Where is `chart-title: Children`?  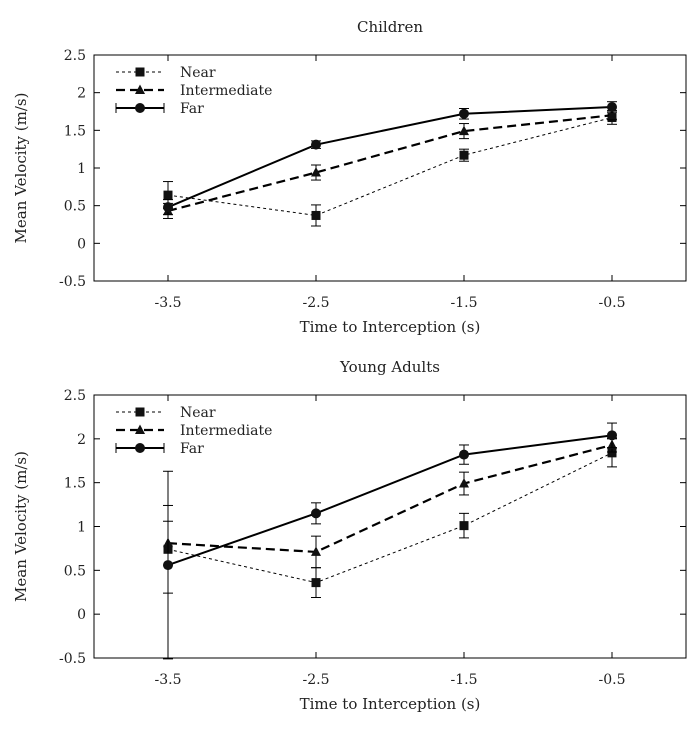 chart-title: Children is located at coordinates (390, 27).